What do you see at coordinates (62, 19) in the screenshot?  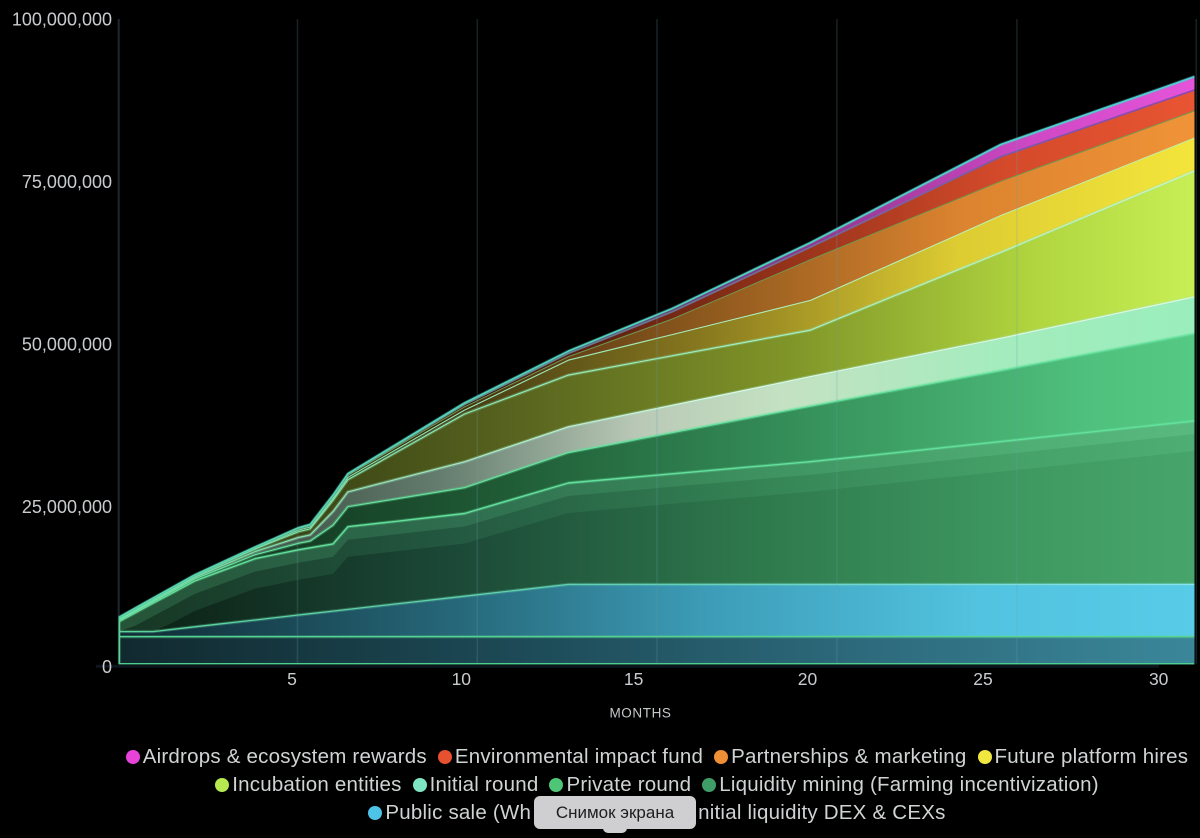 I see `svg-text: 100,000,000` at bounding box center [62, 19].